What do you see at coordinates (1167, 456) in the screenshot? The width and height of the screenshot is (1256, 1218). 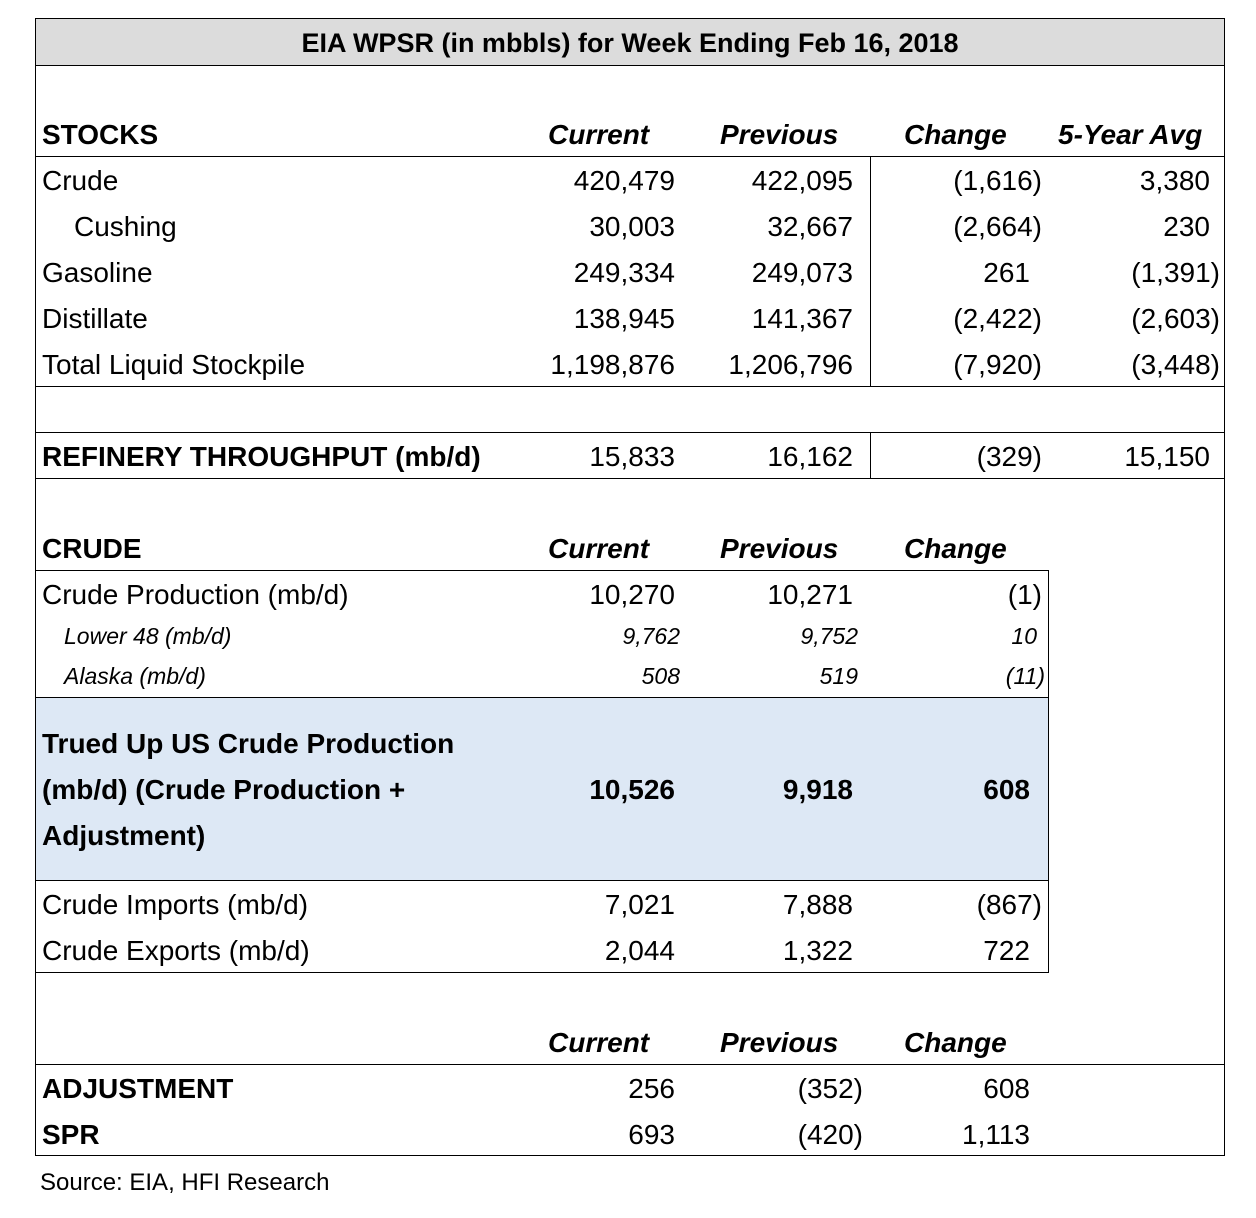 I see `refinery-avg: 15,150` at bounding box center [1167, 456].